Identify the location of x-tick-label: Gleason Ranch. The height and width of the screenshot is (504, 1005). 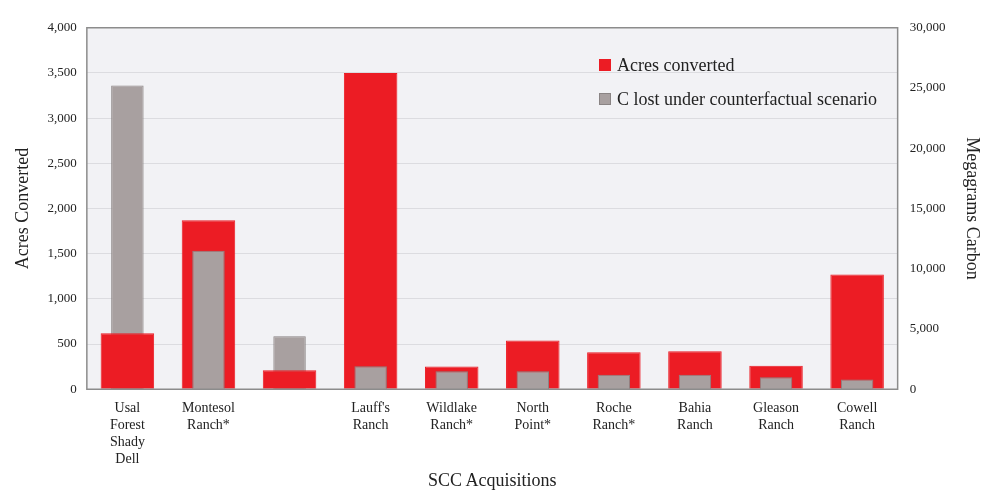
(776, 416).